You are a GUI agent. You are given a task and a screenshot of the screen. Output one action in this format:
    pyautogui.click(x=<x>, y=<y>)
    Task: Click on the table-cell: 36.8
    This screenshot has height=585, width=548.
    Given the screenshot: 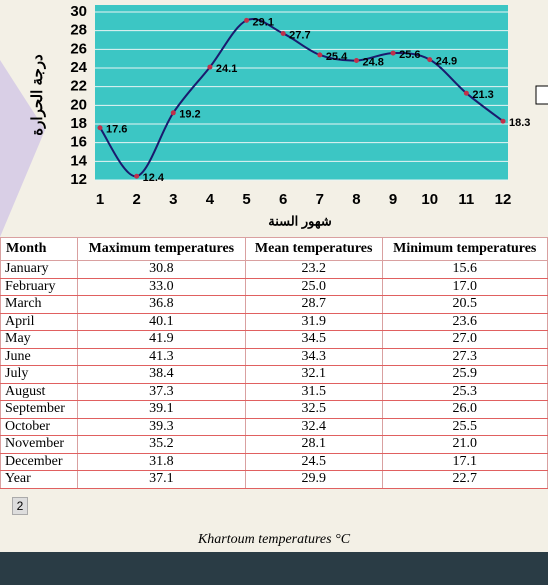 What is the action you would take?
    pyautogui.click(x=161, y=304)
    